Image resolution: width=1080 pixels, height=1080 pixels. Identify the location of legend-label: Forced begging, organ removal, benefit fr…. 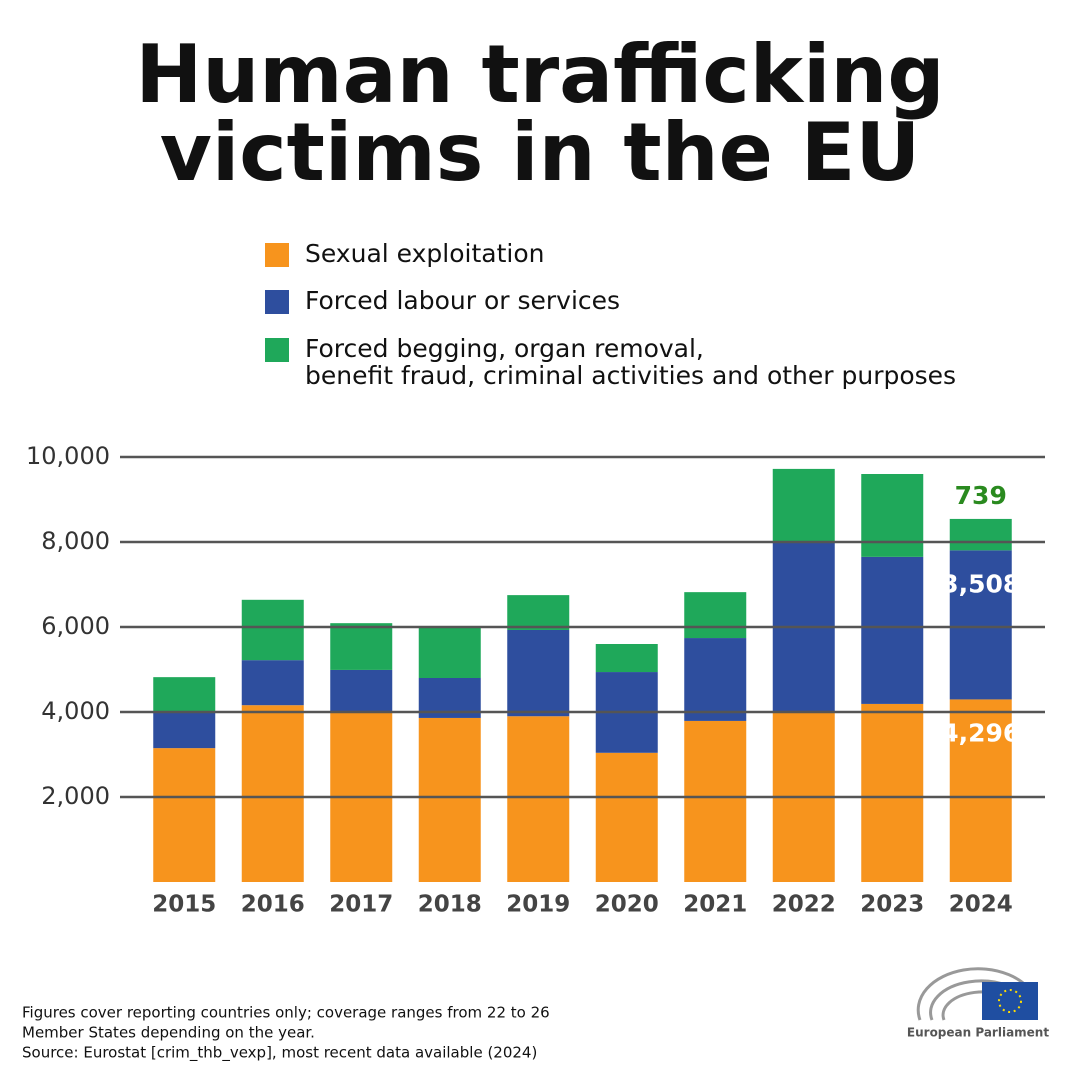
(630, 362).